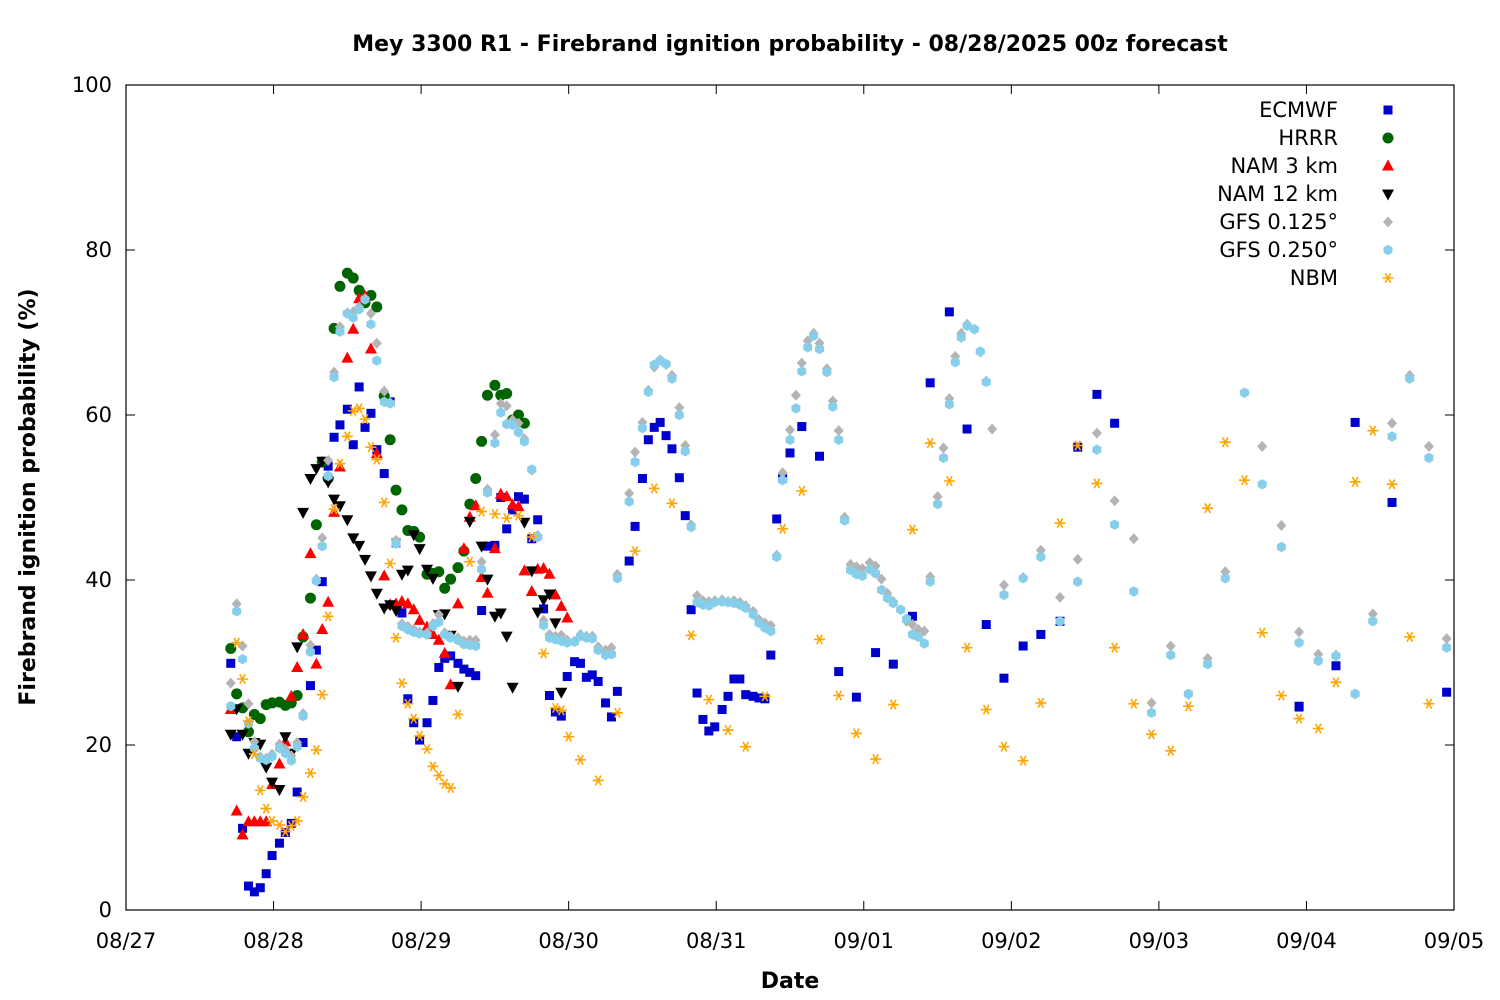 Image resolution: width=1500 pixels, height=1000 pixels. Describe the element at coordinates (864, 941) in the screenshot. I see `x-tick-label: 09/01` at that location.